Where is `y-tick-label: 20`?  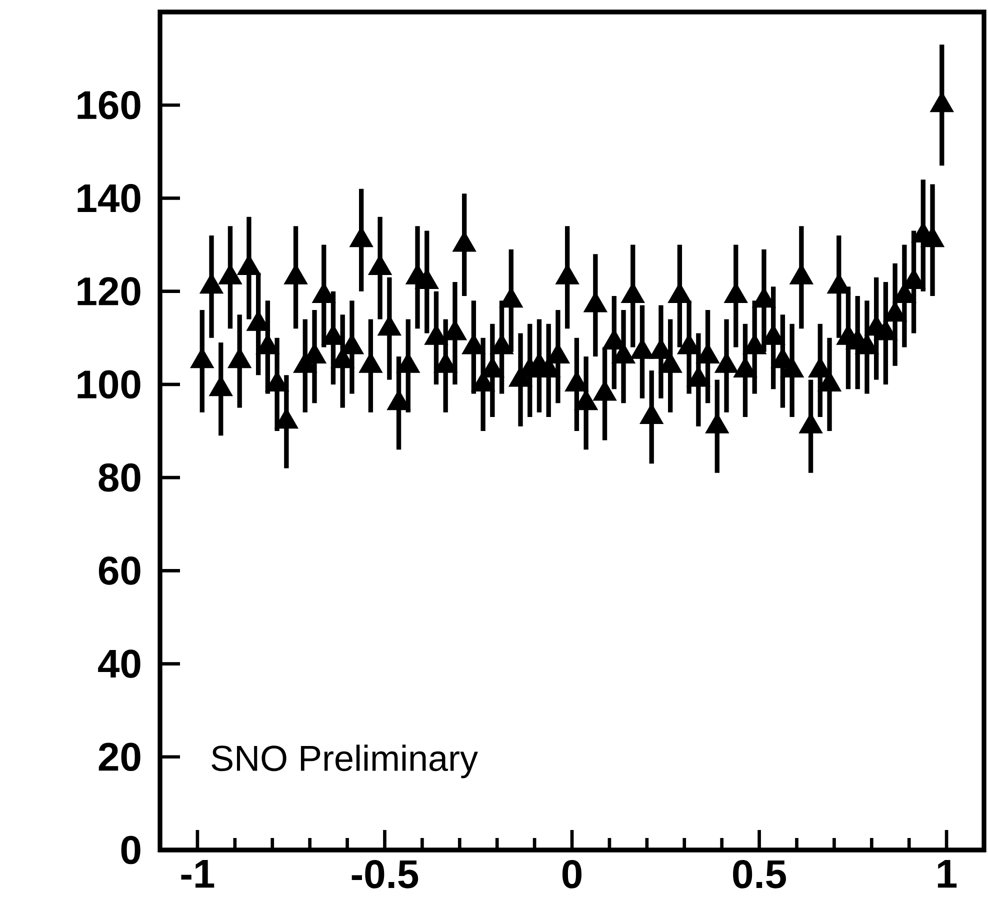 y-tick-label: 20 is located at coordinates (119, 757).